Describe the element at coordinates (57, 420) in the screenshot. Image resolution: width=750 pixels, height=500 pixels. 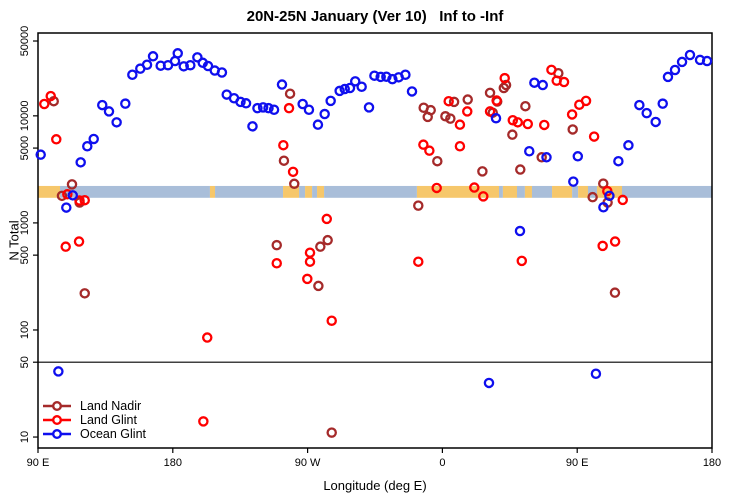
I see `land-glint-marker-icon` at that location.